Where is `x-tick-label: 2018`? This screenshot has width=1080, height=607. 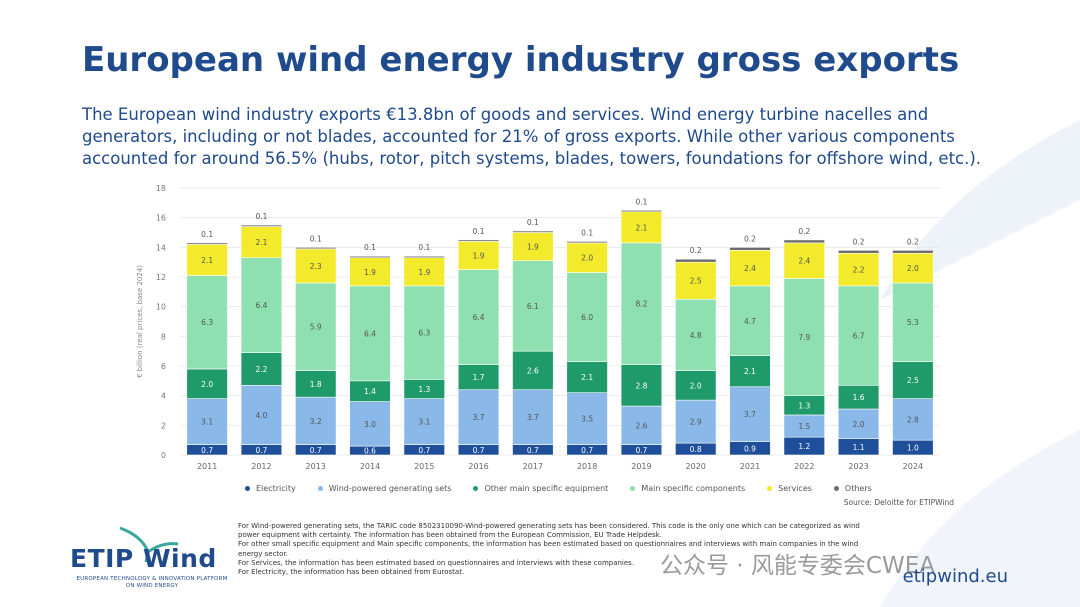 x-tick-label: 2018 is located at coordinates (587, 466).